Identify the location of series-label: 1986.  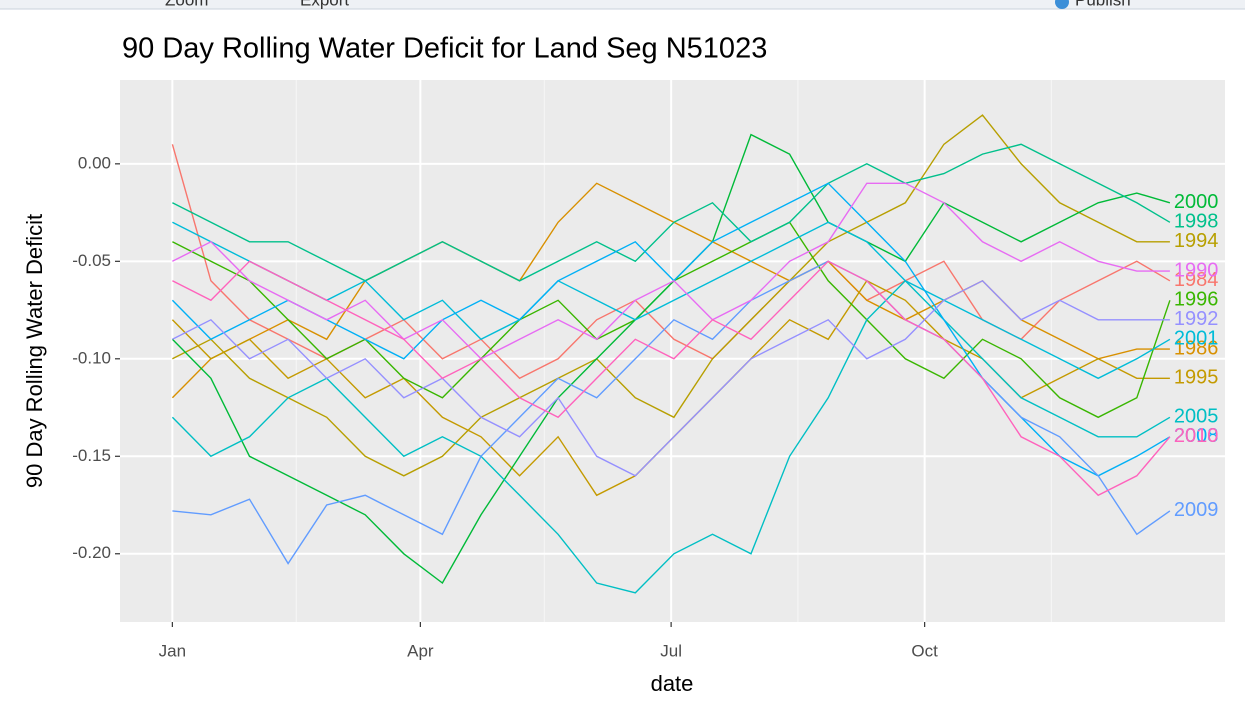
(1196, 348).